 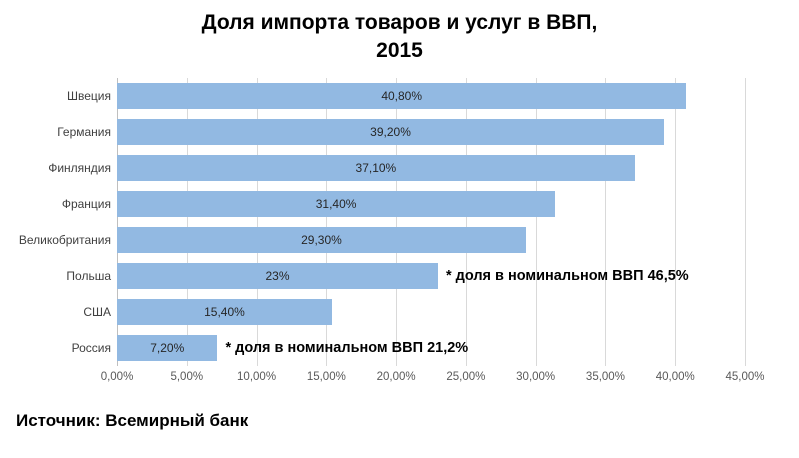 What do you see at coordinates (399, 22) in the screenshot?
I see `chart-title-line1: Доля импорта товаров и услуг в ВВП,` at bounding box center [399, 22].